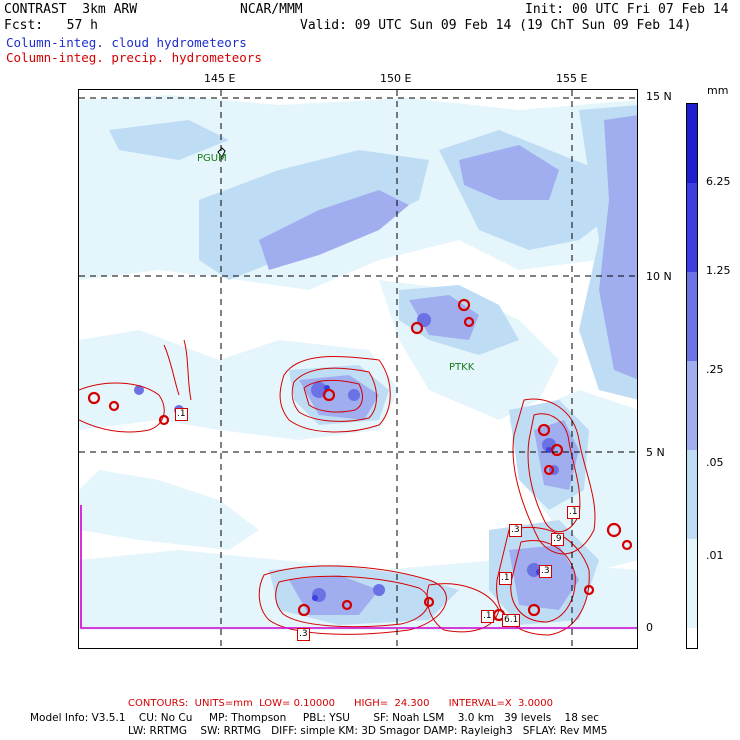  What do you see at coordinates (659, 96) in the screenshot?
I see `lat-label-15n: 15 N` at bounding box center [659, 96].